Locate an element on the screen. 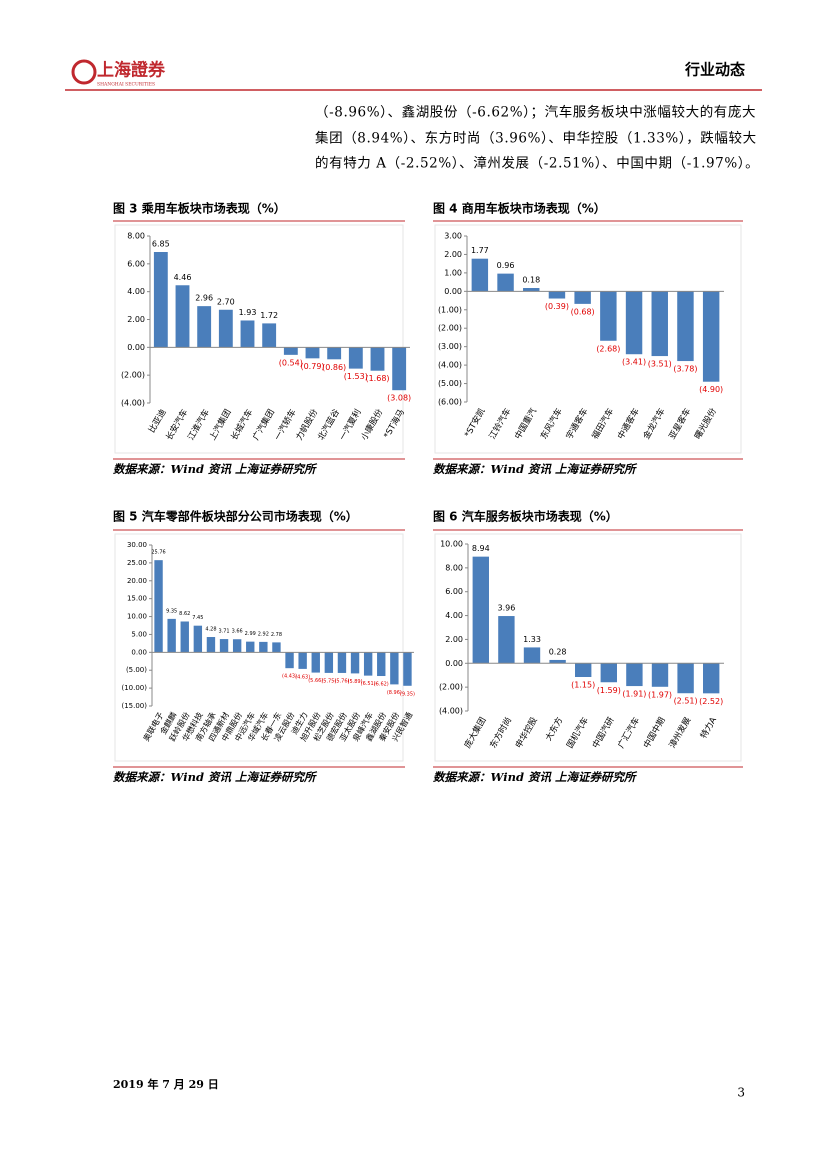  value-label: 3.71 is located at coordinates (223, 632).